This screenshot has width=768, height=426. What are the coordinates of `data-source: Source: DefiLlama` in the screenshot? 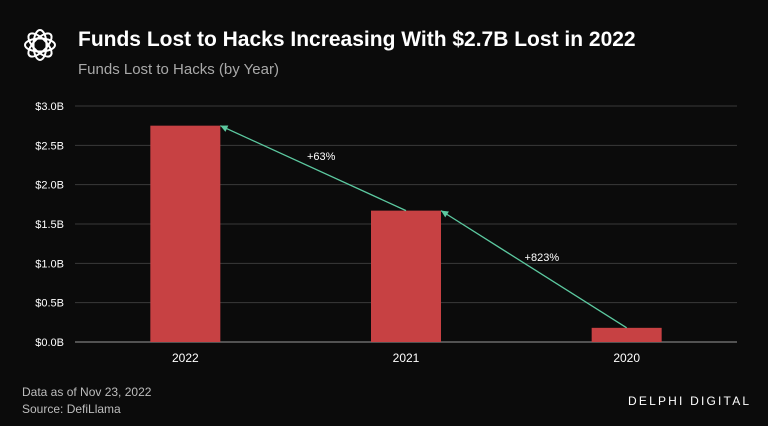 It's located at (71, 409).